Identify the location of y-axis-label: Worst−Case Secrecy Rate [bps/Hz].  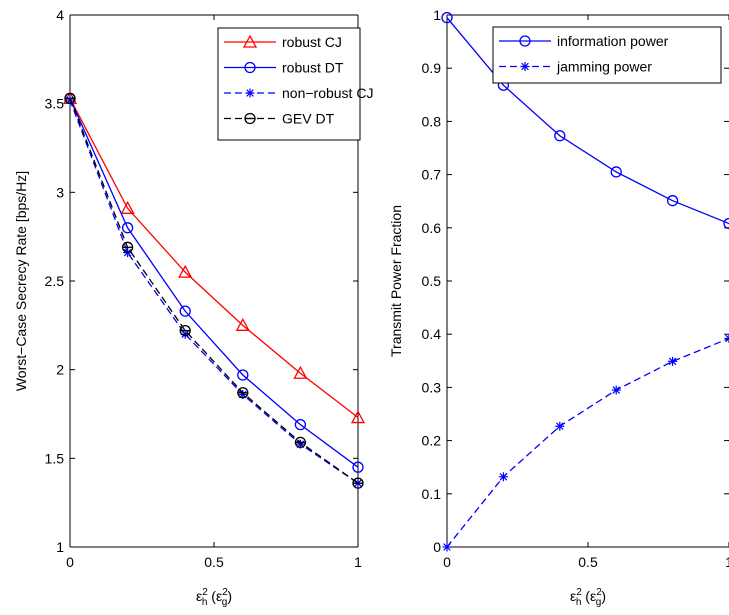
(21, 281).